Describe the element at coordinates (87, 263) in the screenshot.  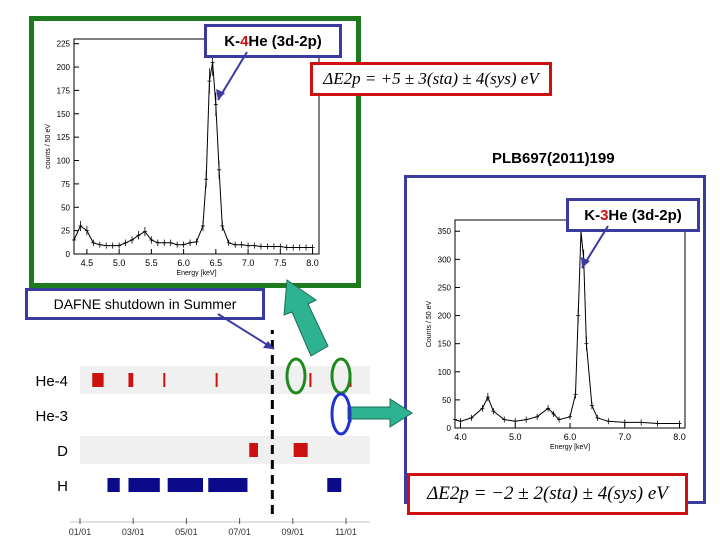
I see `x-tick-label: 4.5` at that location.